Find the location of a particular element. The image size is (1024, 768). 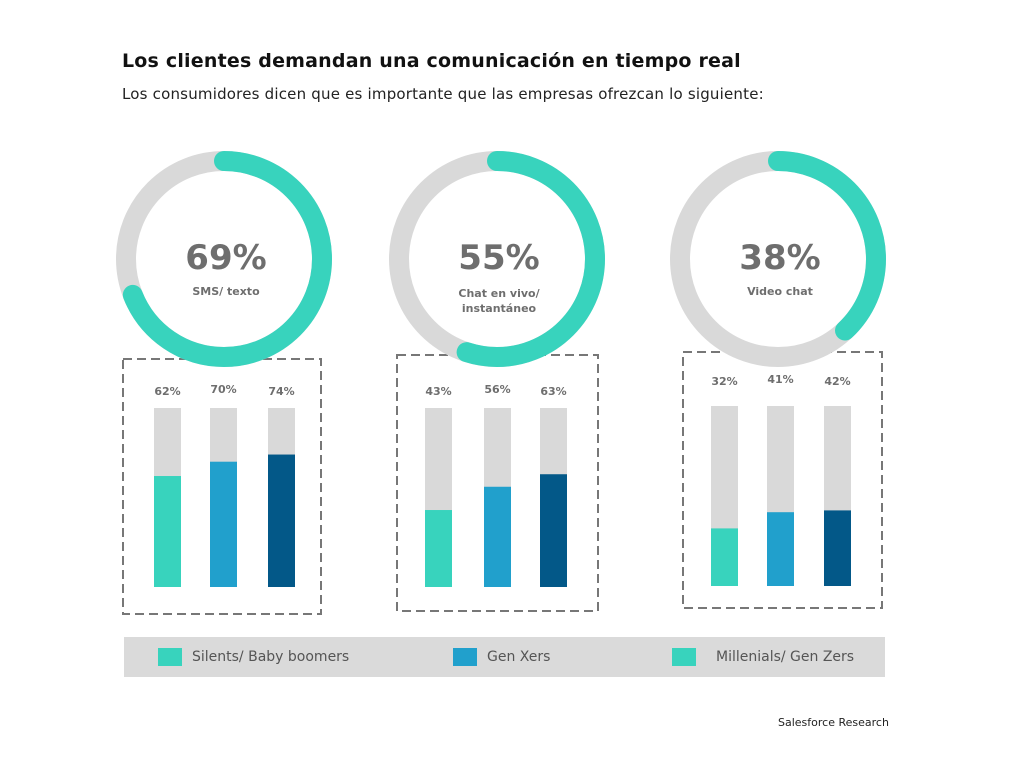

legend-label: Millenials/ Gen Zers is located at coordinates (785, 657).